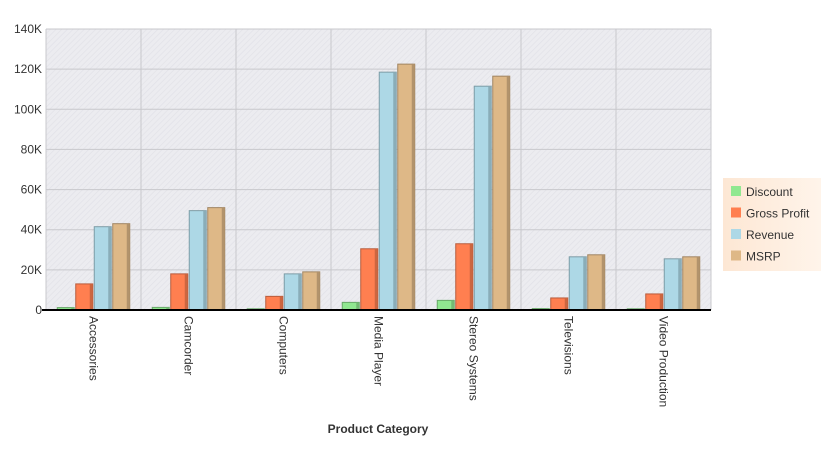 The image size is (833, 468). I want to click on y-tick-label: 80K, so click(31, 149).